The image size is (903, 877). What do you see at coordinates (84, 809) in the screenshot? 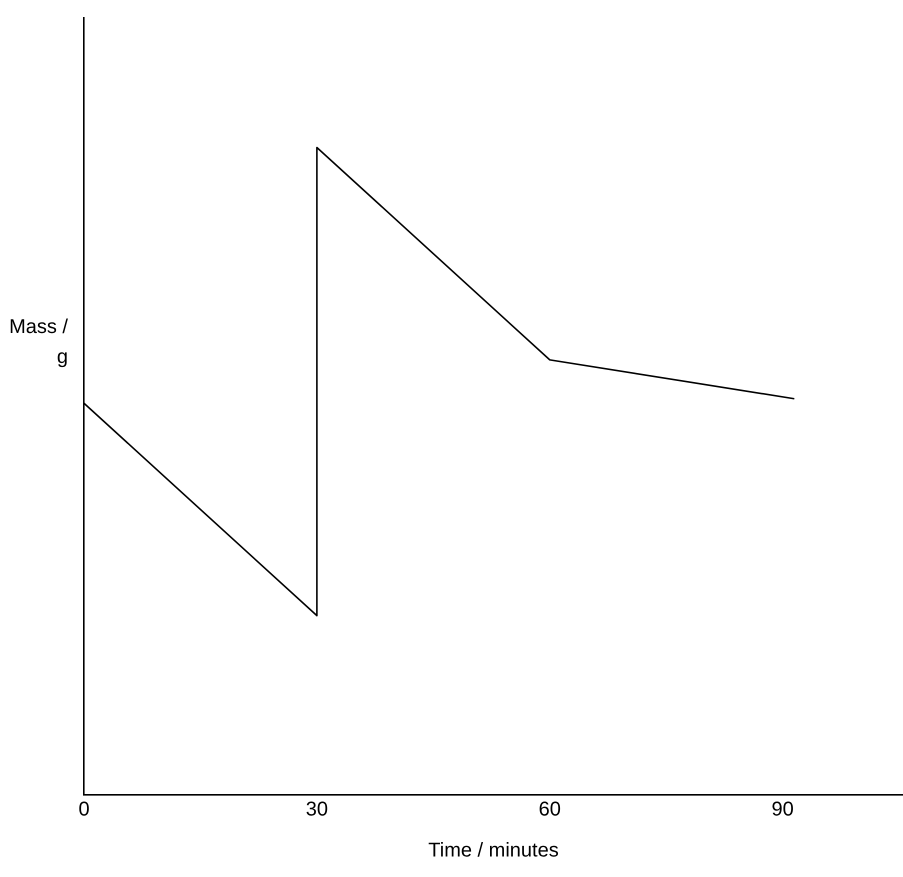
I see `x-tick-label: 0` at bounding box center [84, 809].